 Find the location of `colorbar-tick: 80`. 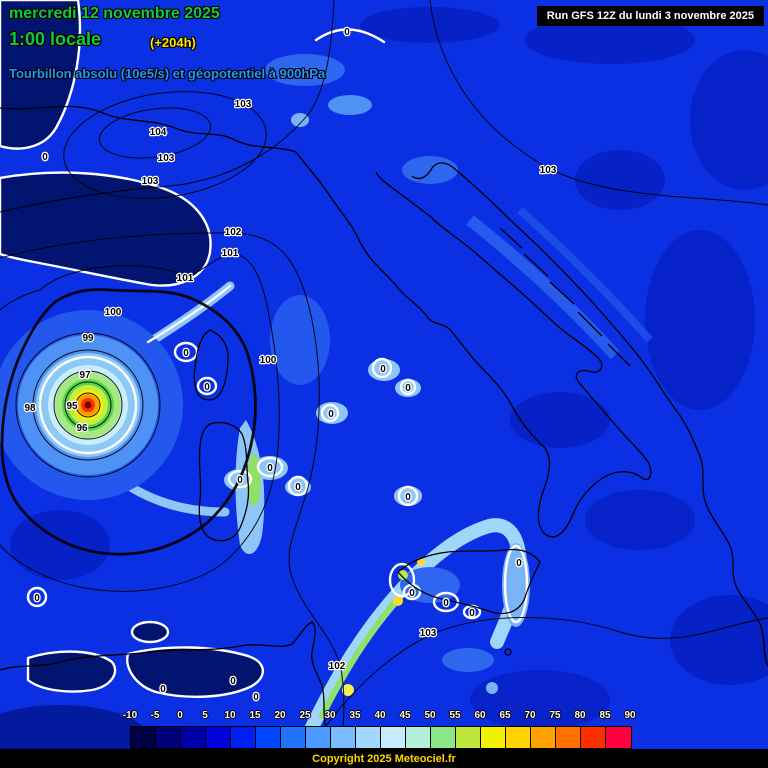

colorbar-tick: 80 is located at coordinates (580, 715).